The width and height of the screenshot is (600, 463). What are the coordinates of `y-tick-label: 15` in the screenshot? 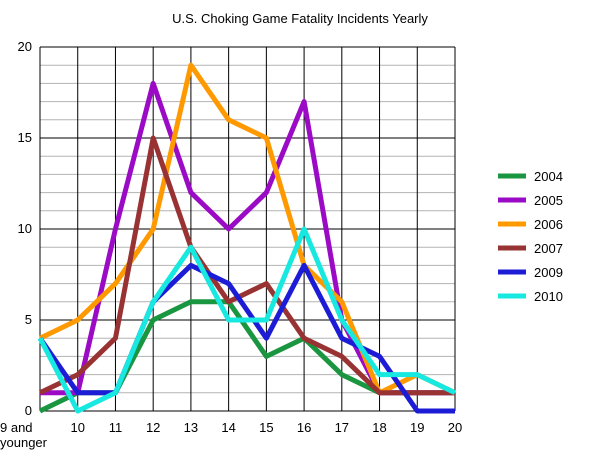 It's located at (25, 137).